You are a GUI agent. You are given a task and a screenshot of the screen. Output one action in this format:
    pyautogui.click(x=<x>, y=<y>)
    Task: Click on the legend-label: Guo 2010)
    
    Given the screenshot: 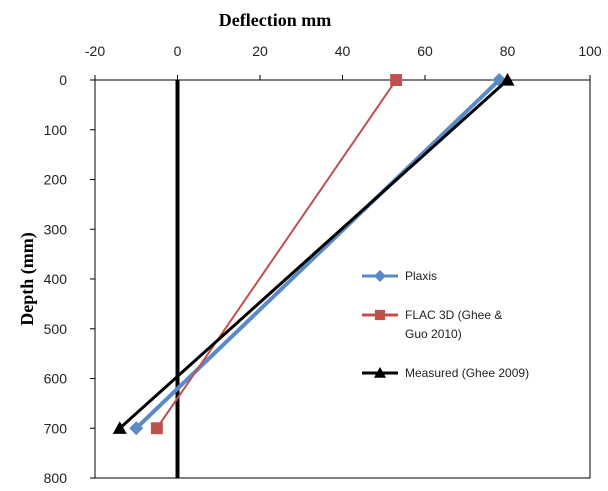 What is the action you would take?
    pyautogui.click(x=433, y=334)
    